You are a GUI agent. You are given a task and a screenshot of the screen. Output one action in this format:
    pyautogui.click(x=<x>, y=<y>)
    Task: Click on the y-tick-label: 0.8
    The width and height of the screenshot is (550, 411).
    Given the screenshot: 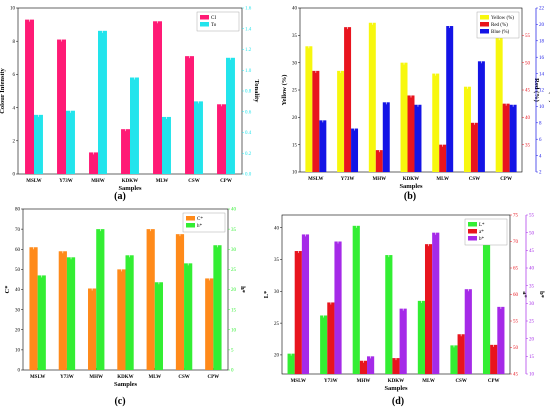 What is the action you would take?
    pyautogui.click(x=248, y=92)
    